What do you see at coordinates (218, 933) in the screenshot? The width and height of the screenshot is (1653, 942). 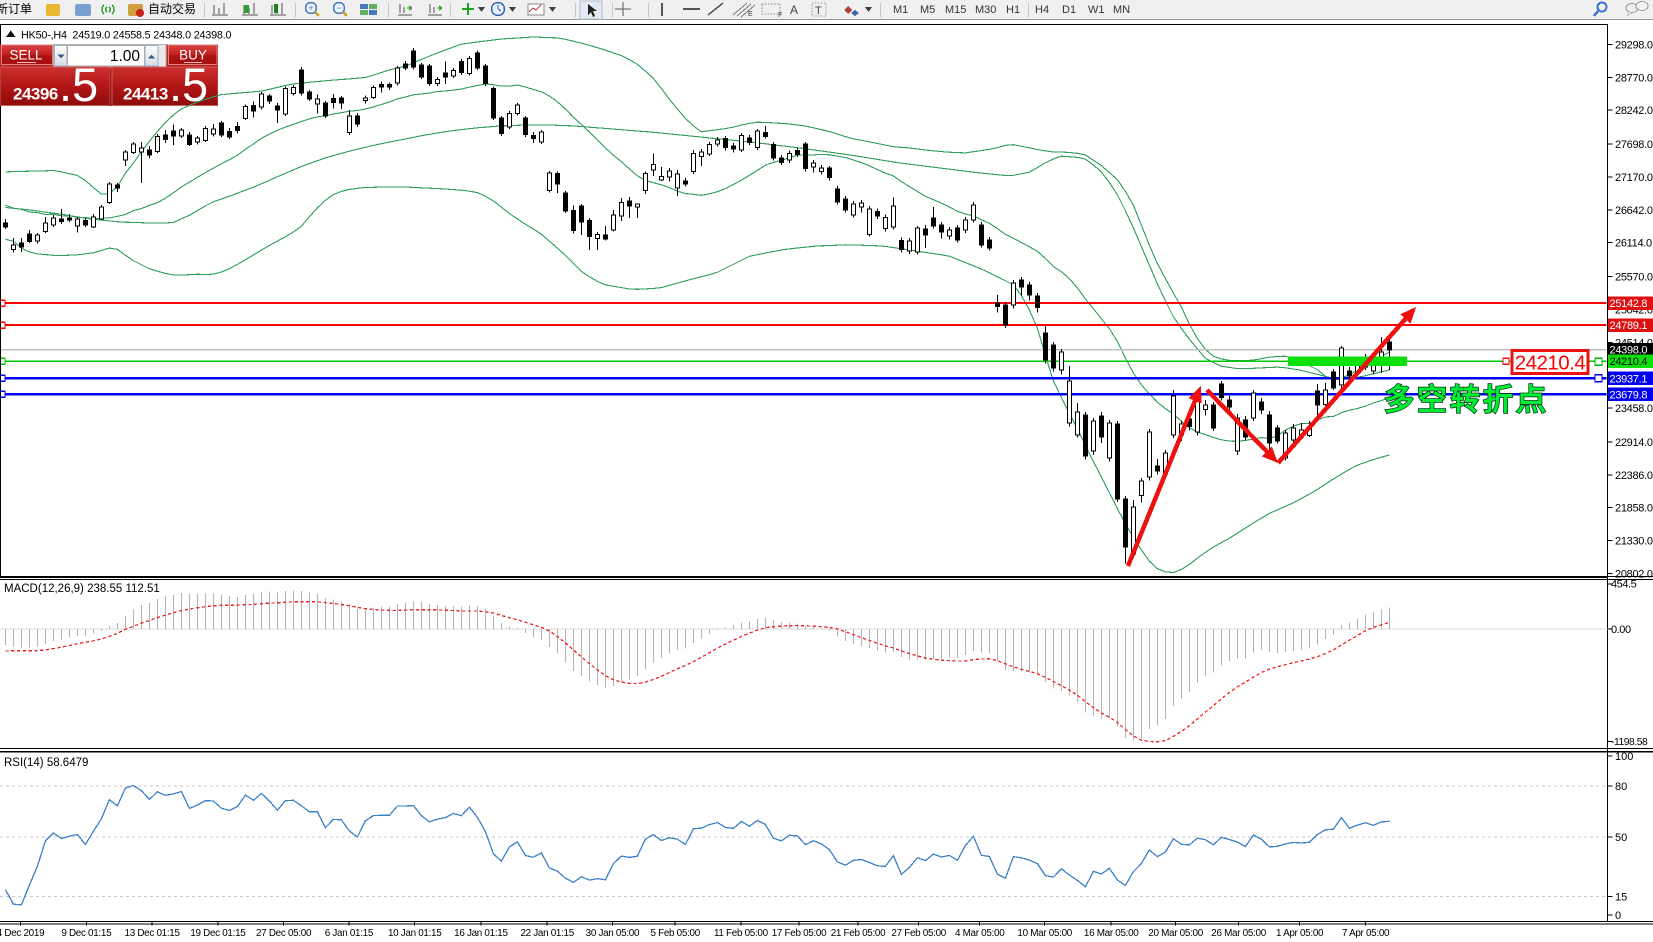 I see `svg-text: 19 Dec 01:15` at bounding box center [218, 933].